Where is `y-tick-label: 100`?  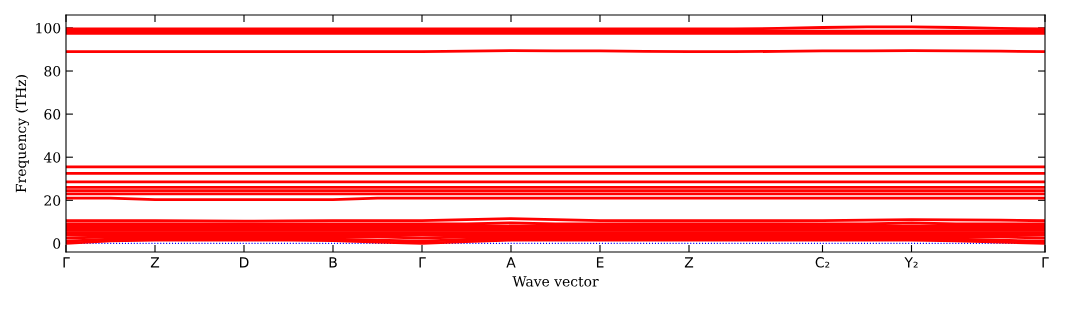
y-tick-label: 100 is located at coordinates (48, 28).